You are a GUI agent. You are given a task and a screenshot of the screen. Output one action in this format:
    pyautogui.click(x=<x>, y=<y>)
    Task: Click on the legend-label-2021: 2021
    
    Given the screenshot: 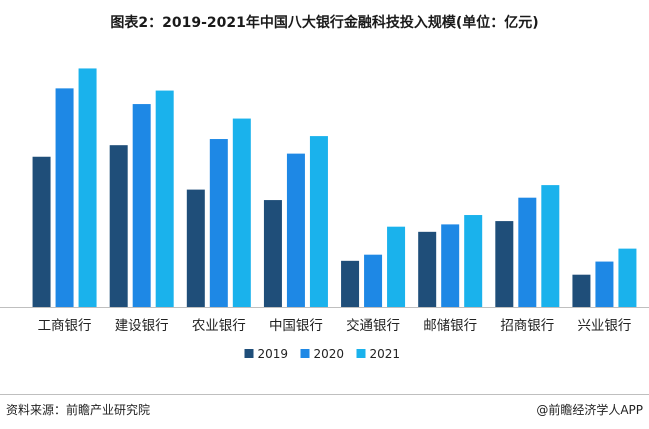 What is the action you would take?
    pyautogui.click(x=385, y=354)
    